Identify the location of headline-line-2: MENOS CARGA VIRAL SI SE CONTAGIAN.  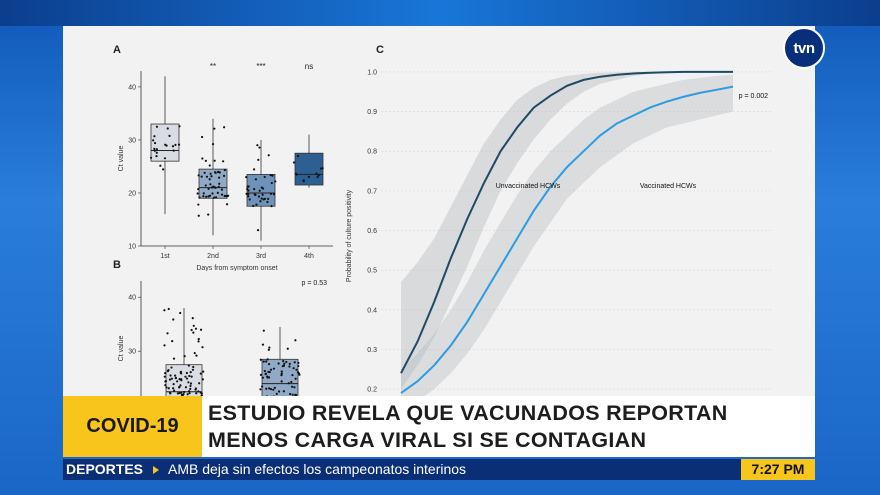
(427, 440).